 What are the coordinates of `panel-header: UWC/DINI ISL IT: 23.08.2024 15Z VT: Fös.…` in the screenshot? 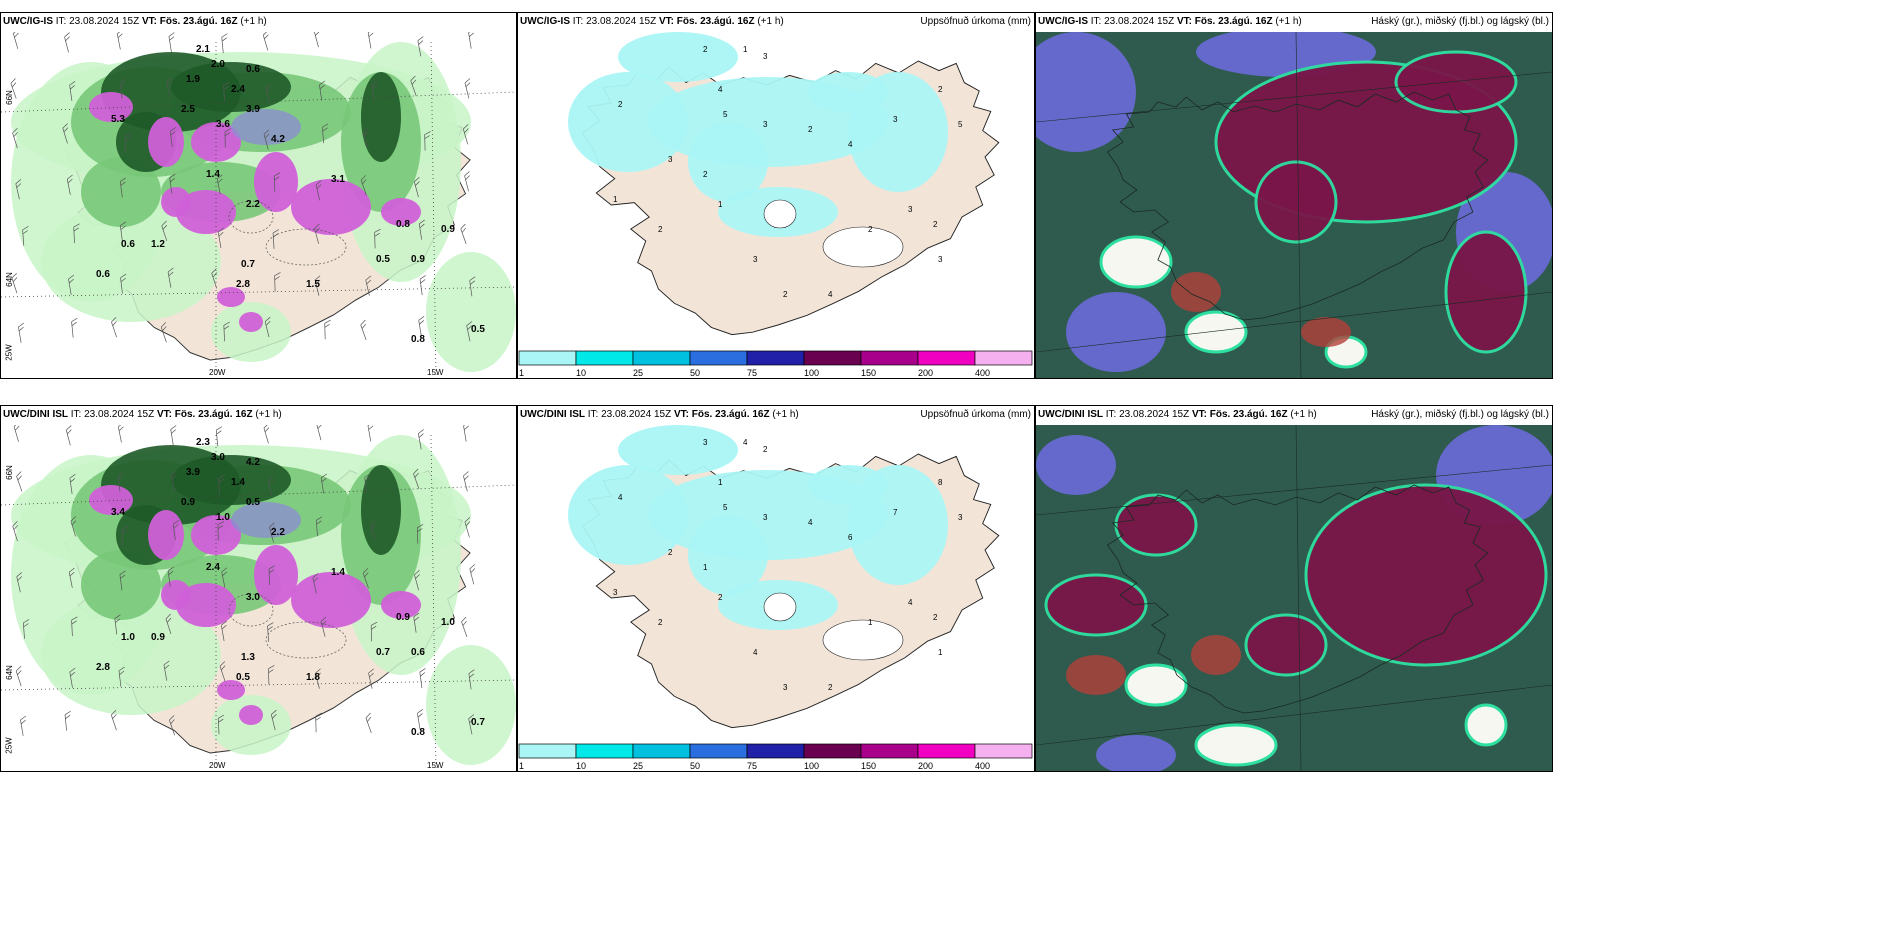 It's located at (776, 415).